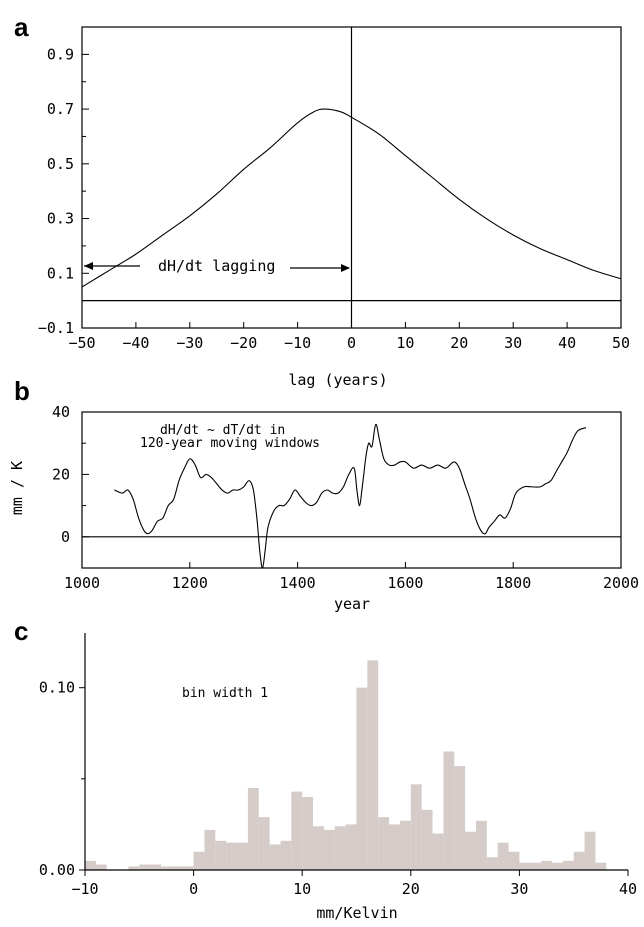 Image resolution: width=644 pixels, height=927 pixels. What do you see at coordinates (56, 328) in the screenshot?
I see `panel-a-y-tick-label: −0.1` at bounding box center [56, 328].